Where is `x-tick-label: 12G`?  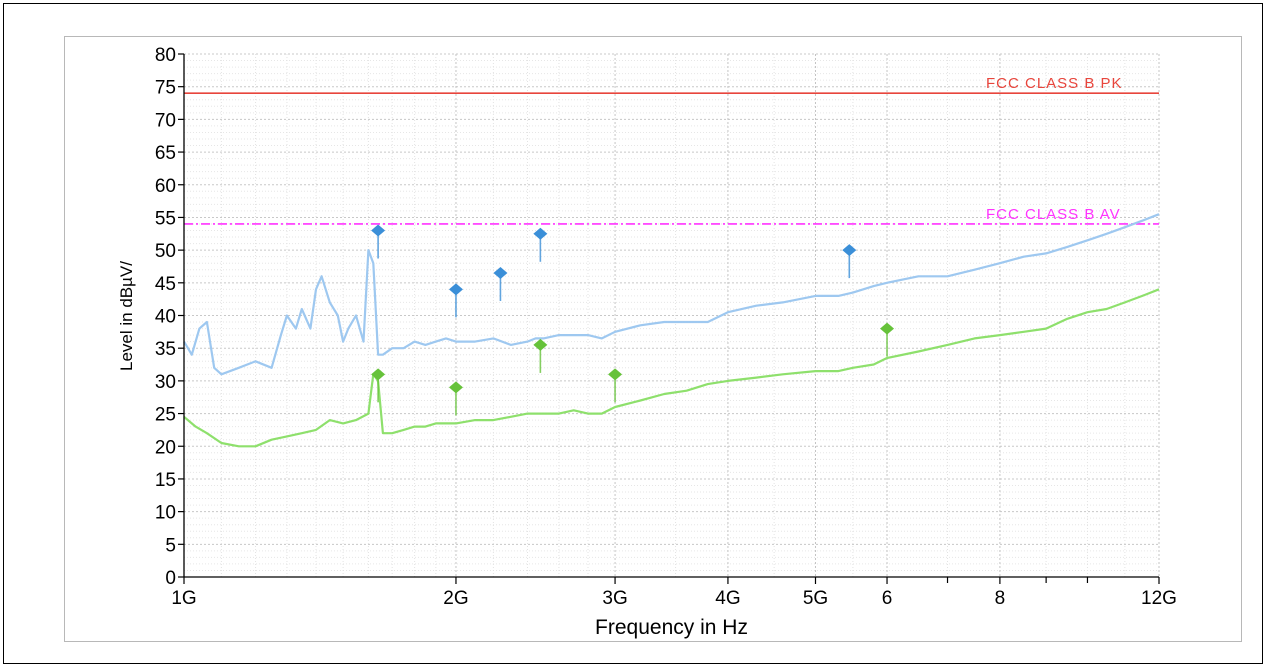 x-tick-label: 12G is located at coordinates (1159, 598).